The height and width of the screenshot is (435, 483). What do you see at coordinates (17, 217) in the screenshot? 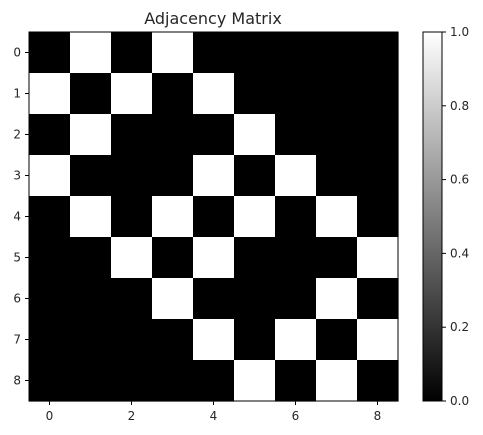
I see `y-tick-label: 4` at bounding box center [17, 217].